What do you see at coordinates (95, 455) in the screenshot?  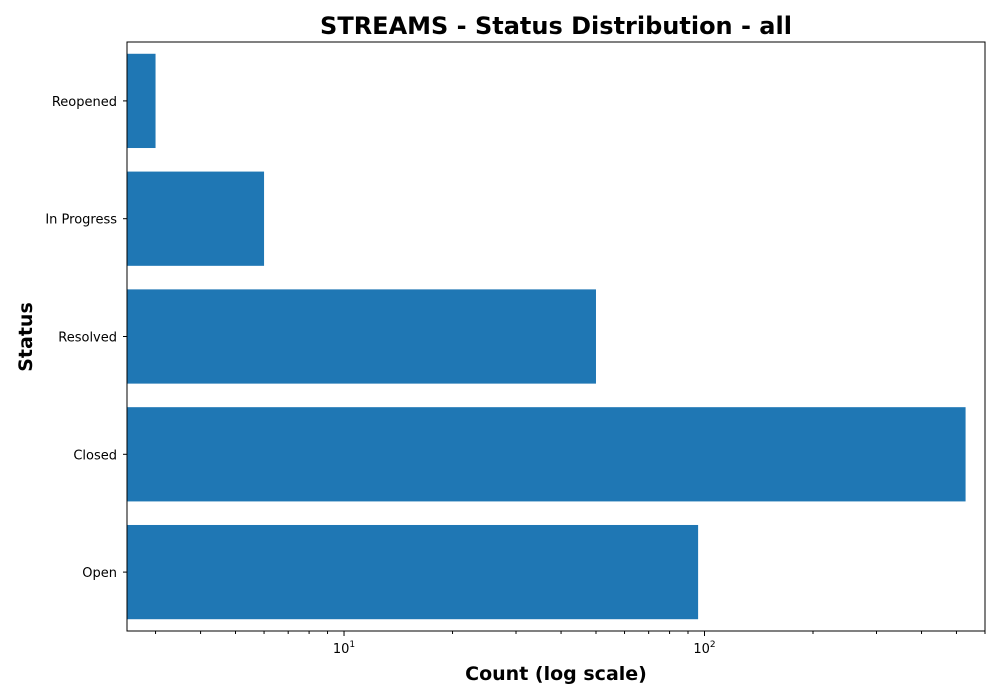 I see `y-tick-label-closed: Closed` at bounding box center [95, 455].